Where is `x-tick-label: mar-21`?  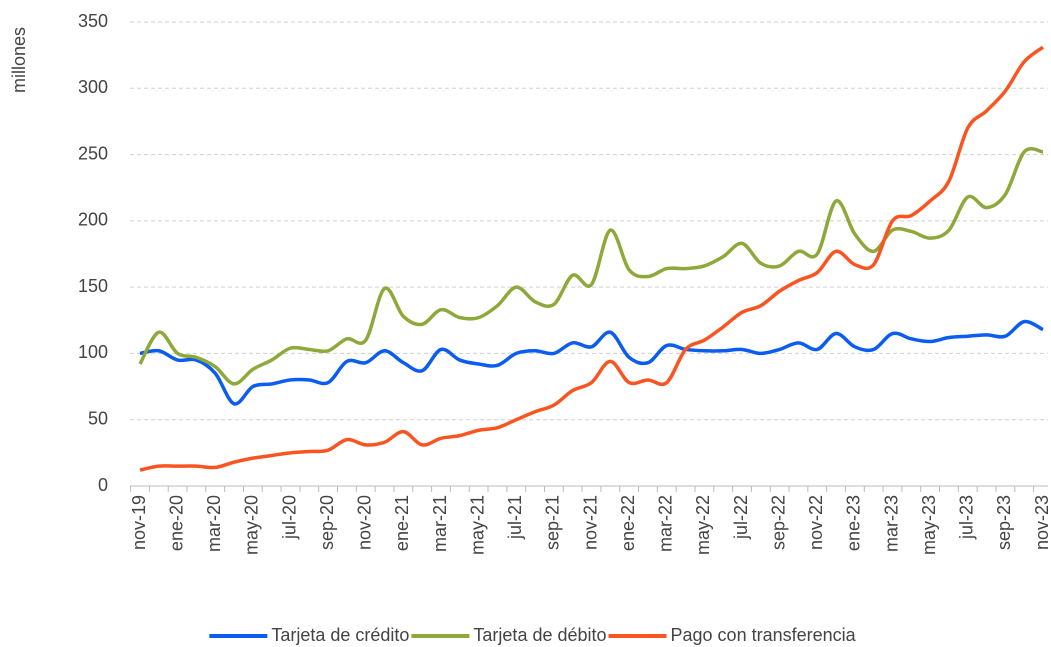
x-tick-label: mar-21 is located at coordinates (440, 523).